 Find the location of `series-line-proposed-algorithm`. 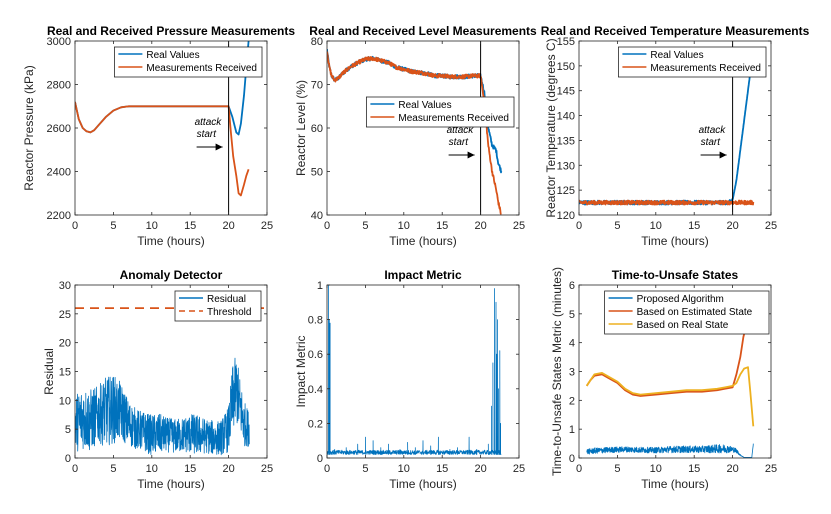

series-line-proposed-algorithm is located at coordinates (670, 450).